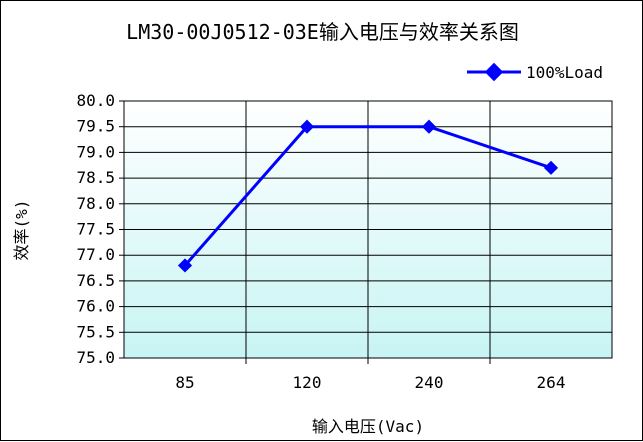 This screenshot has height=442, width=643. I want to click on x-tick-label: 264, so click(551, 382).